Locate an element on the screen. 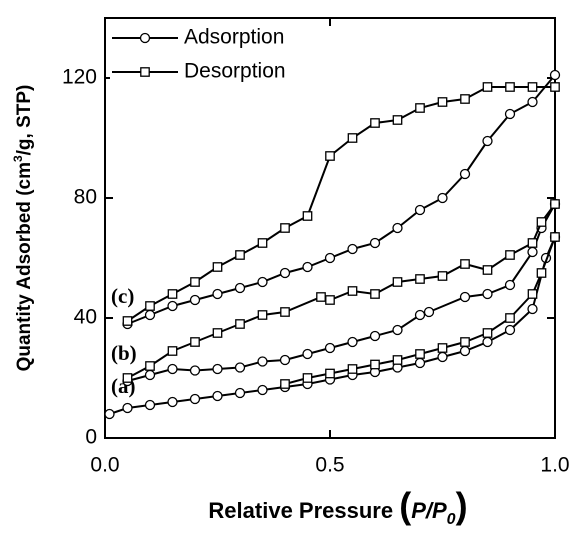  x-tick-label: 1.0 is located at coordinates (554, 465).